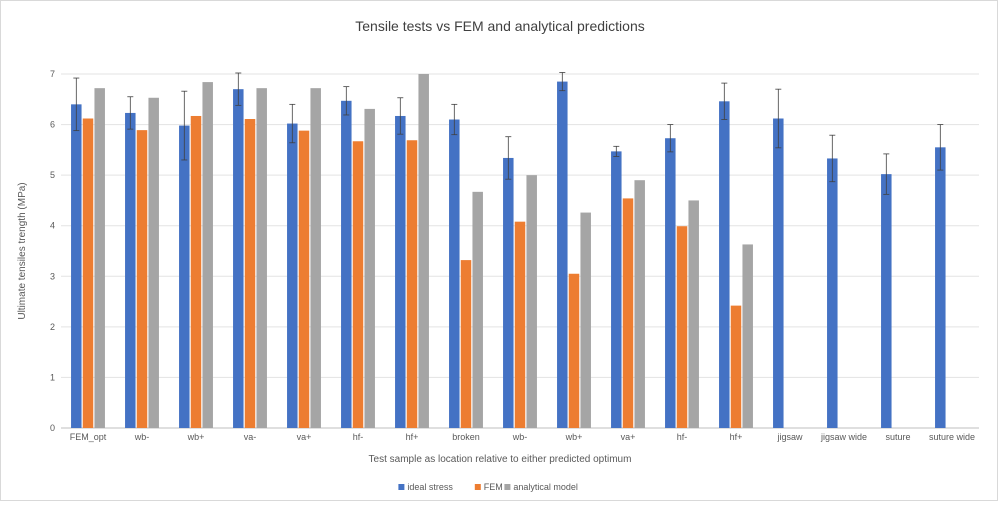 Image resolution: width=998 pixels, height=505 pixels. I want to click on x-tick-label: suture, so click(897, 437).